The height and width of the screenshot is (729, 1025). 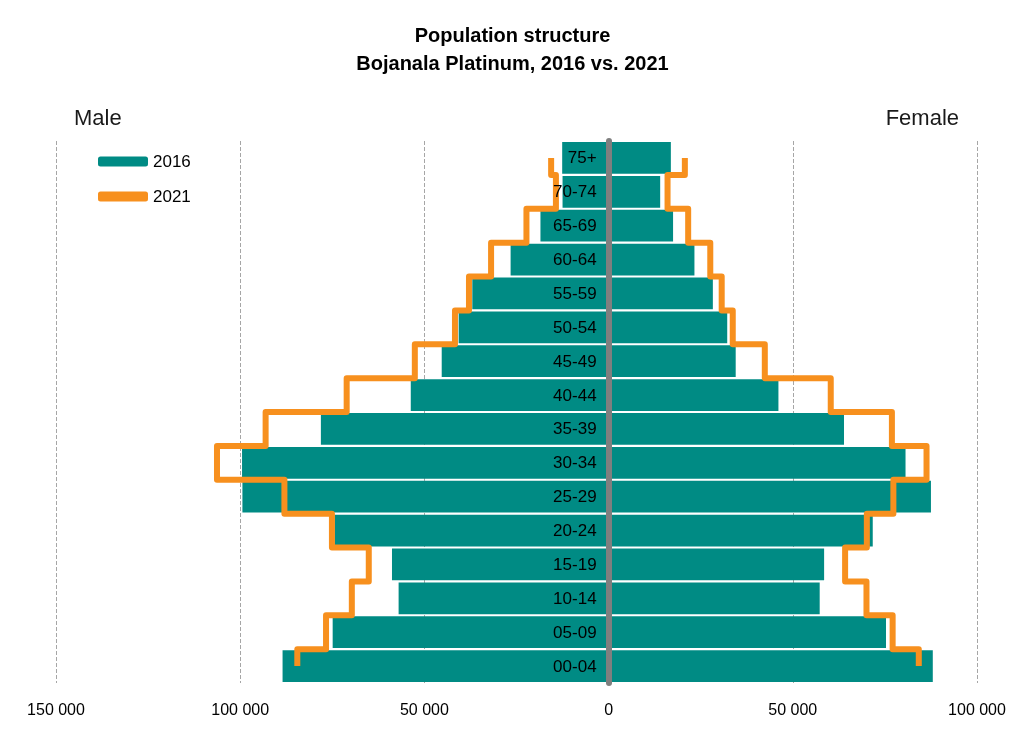 What do you see at coordinates (575, 429) in the screenshot?
I see `y-tick-label: 35-39` at bounding box center [575, 429].